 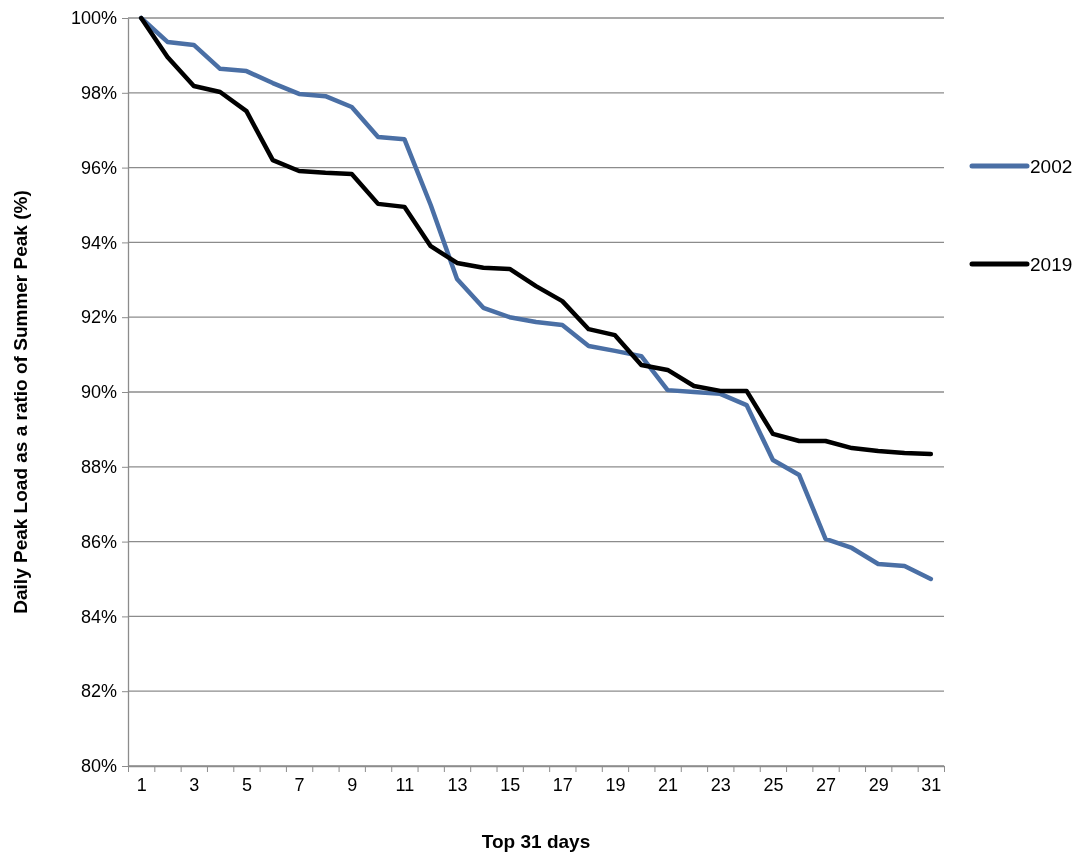 I want to click on x-tick-label: 31, so click(x=931, y=785).